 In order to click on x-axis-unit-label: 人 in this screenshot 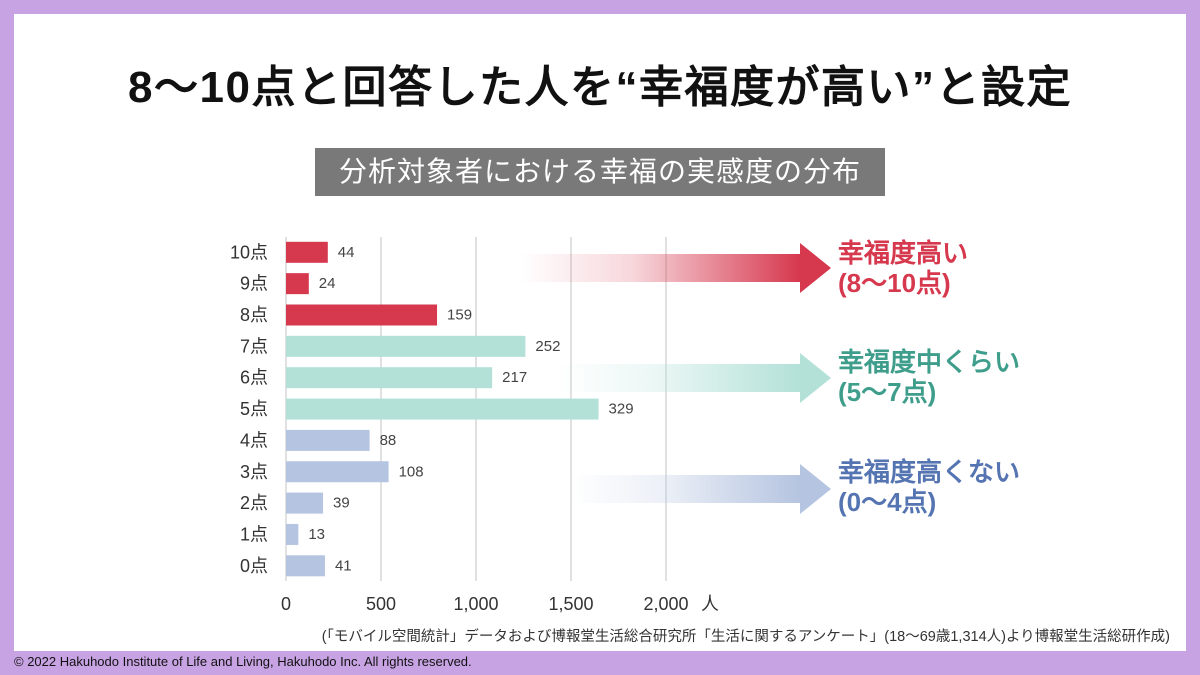, I will do `click(710, 604)`.